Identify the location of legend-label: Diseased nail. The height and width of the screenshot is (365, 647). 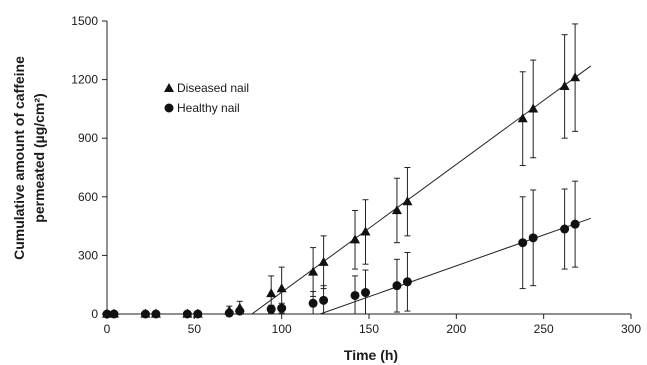
(213, 88).